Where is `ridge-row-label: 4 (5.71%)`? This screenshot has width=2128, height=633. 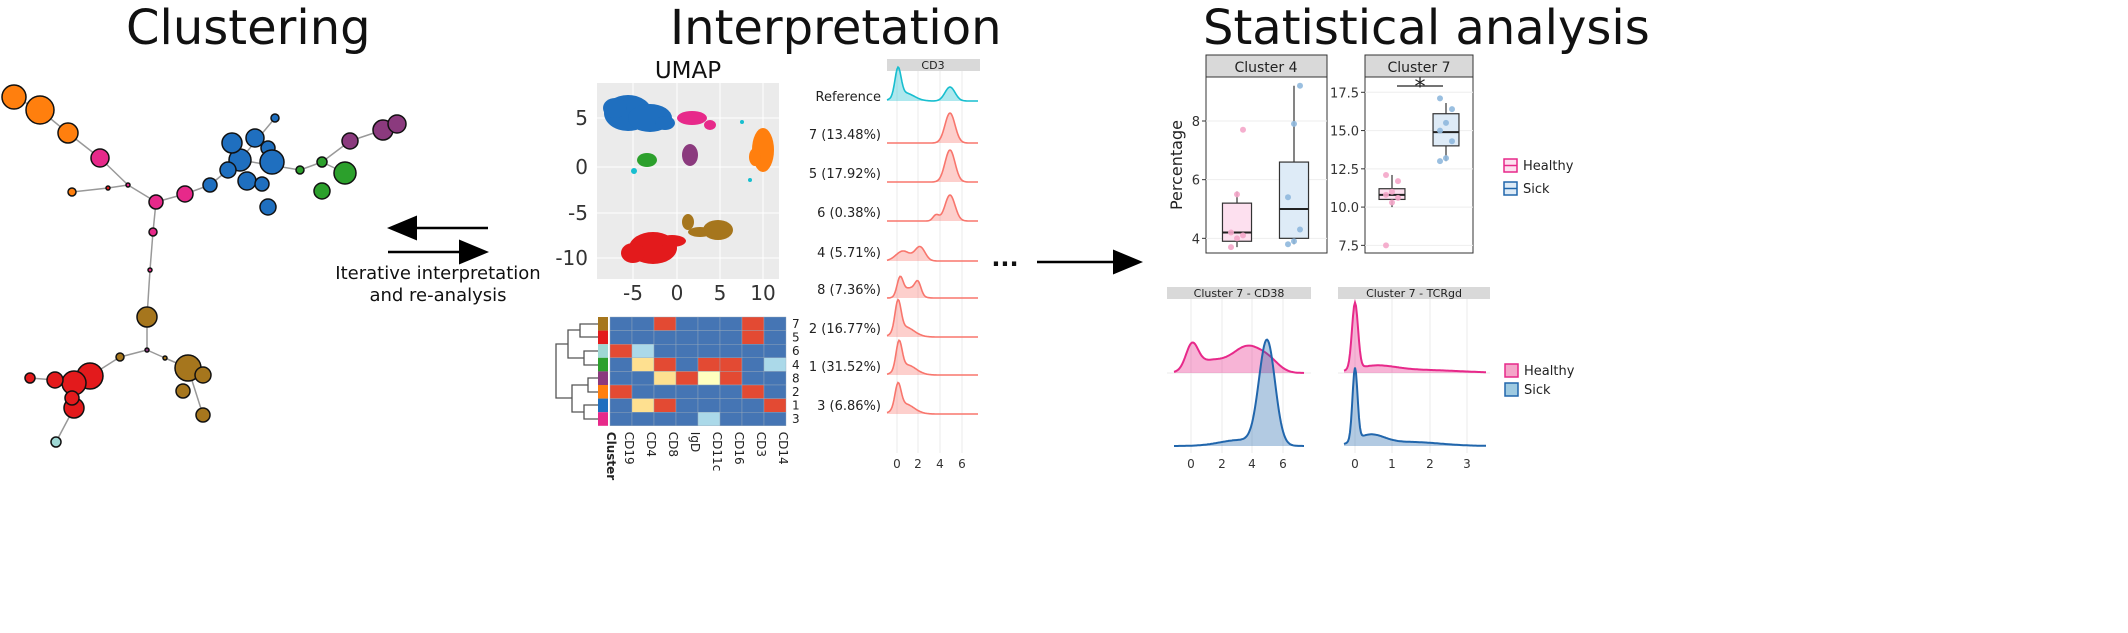
ridge-row-label: 4 (5.71%) is located at coordinates (849, 253).